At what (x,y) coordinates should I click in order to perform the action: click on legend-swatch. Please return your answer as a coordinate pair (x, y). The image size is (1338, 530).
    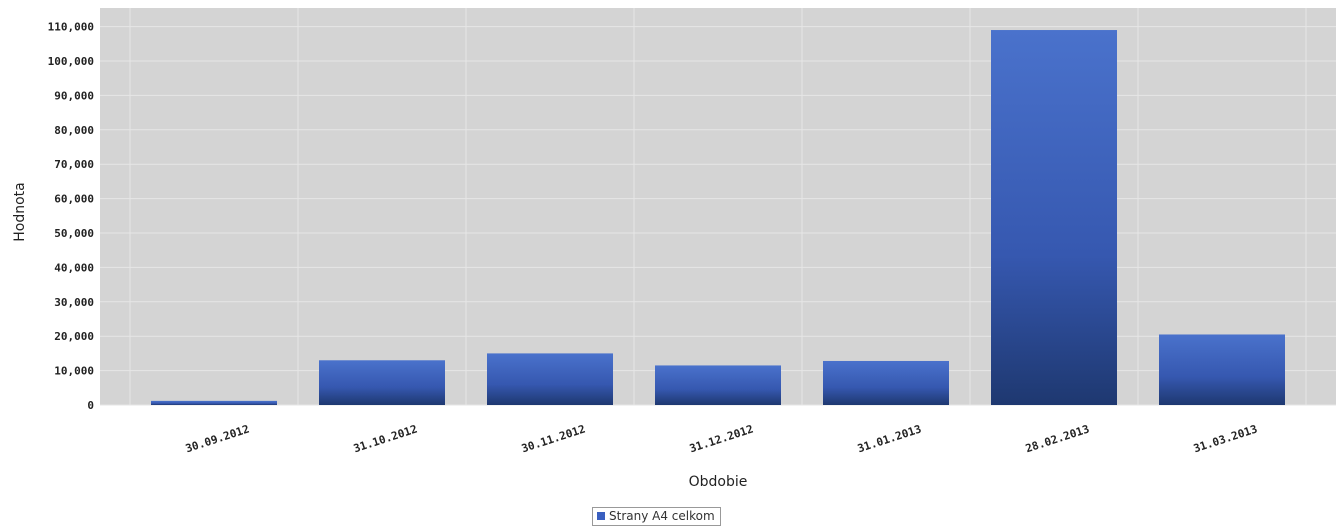
    Looking at the image, I should click on (601, 516).